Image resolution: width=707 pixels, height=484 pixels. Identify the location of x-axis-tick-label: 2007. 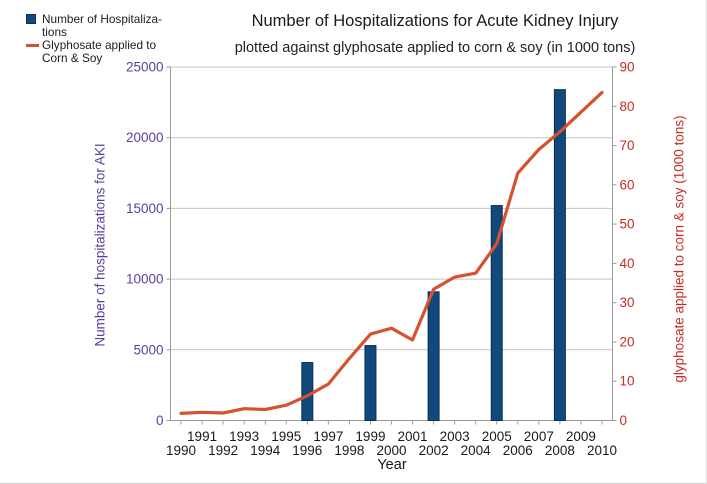
(539, 436).